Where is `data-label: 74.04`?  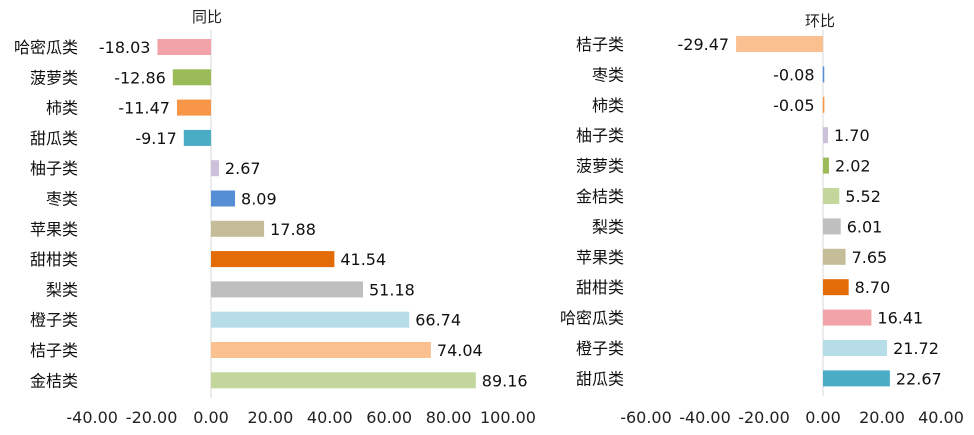 data-label: 74.04 is located at coordinates (460, 350).